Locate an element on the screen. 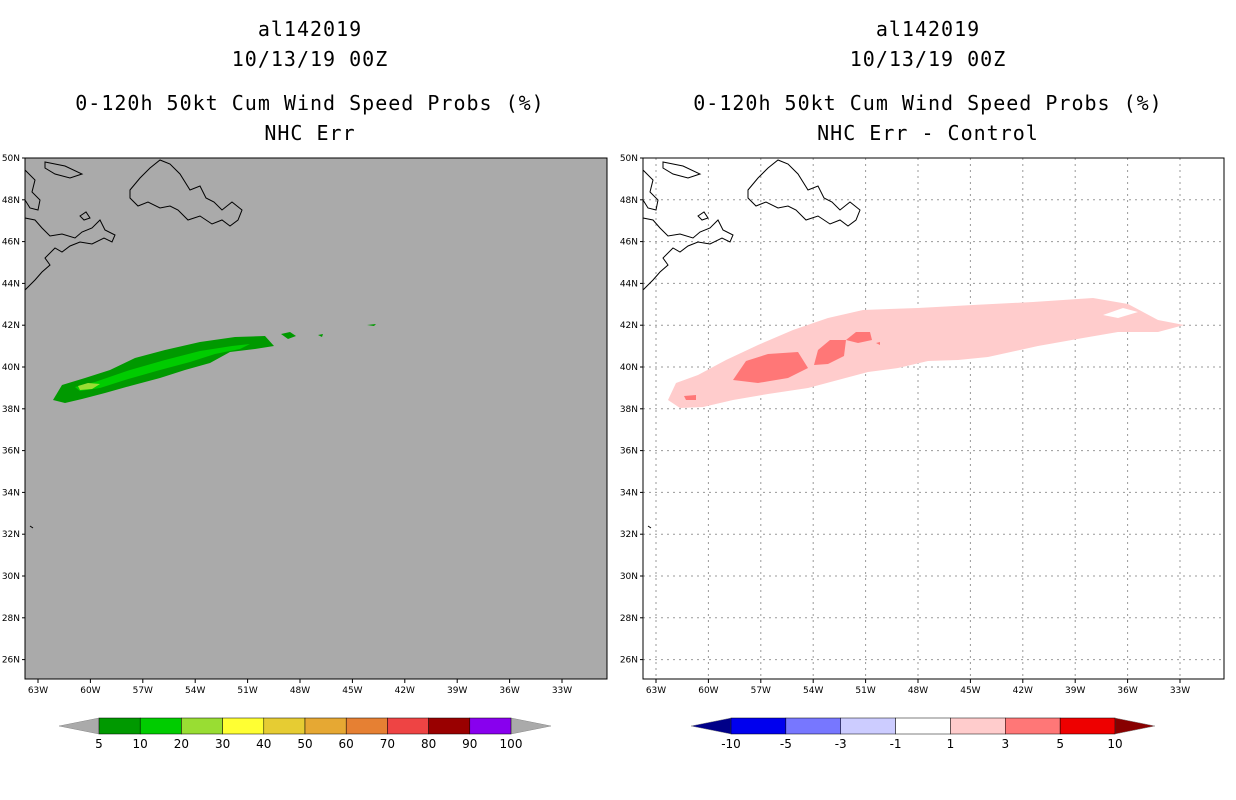  left-title-subtitle: NHC Err is located at coordinates (310, 133).